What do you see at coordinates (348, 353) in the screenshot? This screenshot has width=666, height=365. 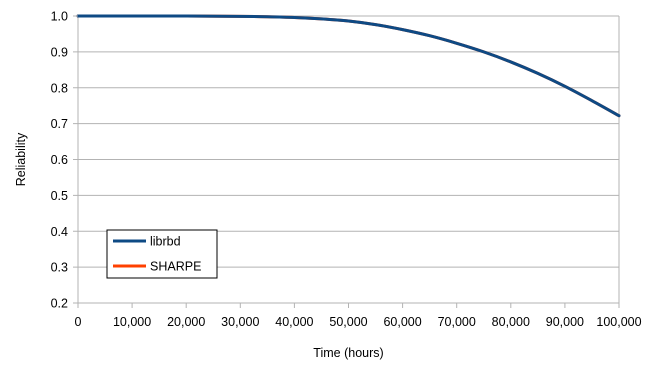 I see `x-axis-title: Time (hours)` at bounding box center [348, 353].